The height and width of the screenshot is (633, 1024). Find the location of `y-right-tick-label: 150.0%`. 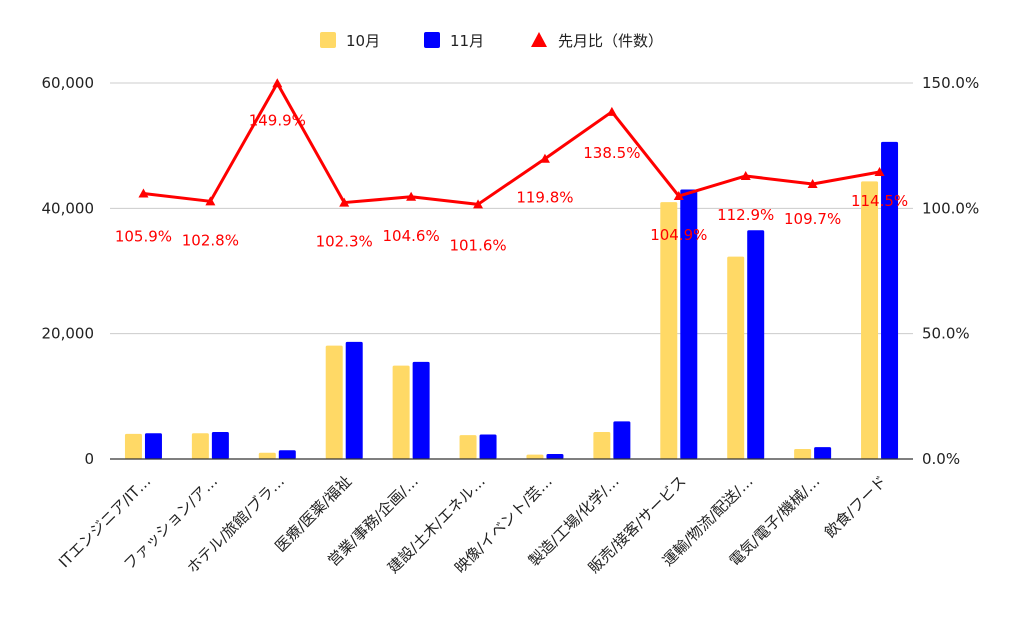

y-right-tick-label: 150.0% is located at coordinates (950, 83).